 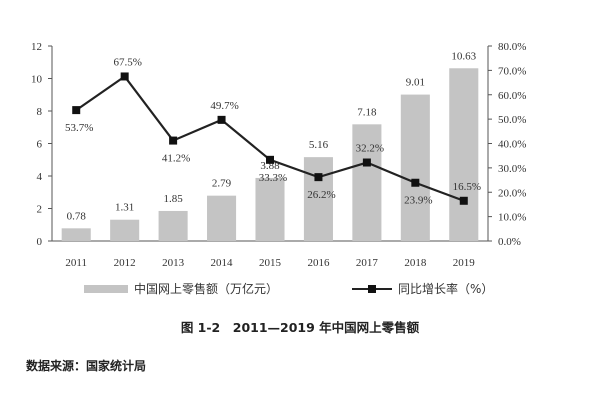 I want to click on legend-line-swatch, so click(x=372, y=289).